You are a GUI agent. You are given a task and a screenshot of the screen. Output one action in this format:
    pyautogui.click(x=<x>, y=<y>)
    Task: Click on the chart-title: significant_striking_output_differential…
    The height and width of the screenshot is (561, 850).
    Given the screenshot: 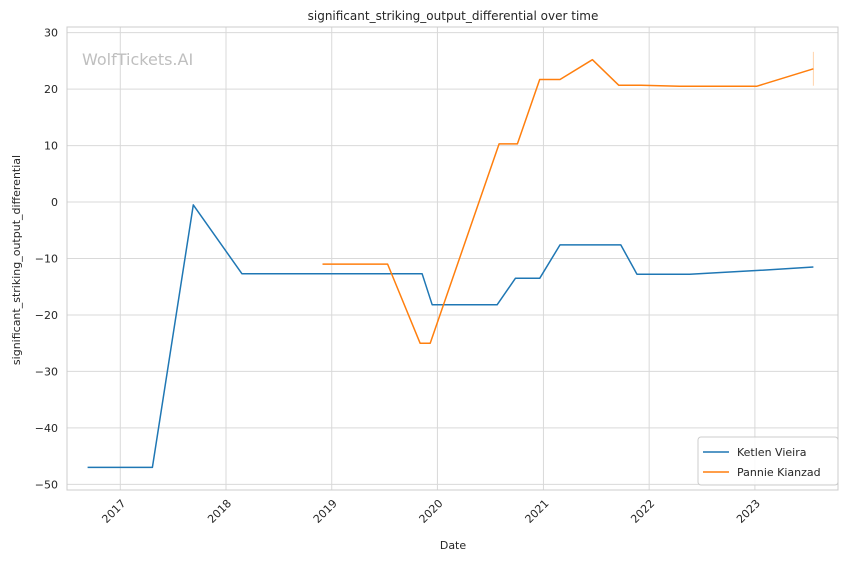 What is the action you would take?
    pyautogui.click(x=453, y=16)
    